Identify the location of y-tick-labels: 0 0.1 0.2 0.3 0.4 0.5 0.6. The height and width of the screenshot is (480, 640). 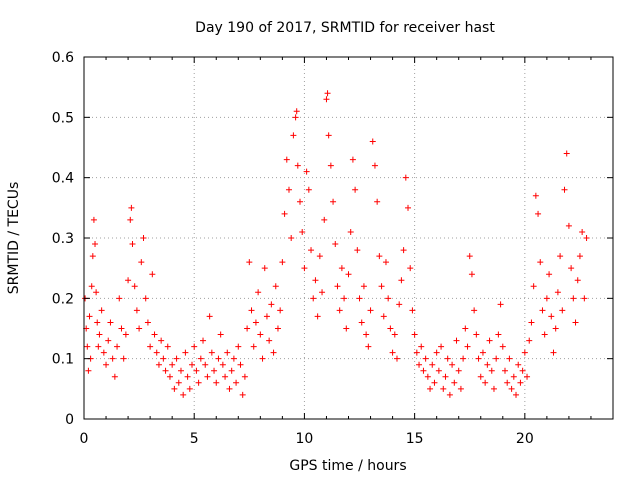
(63, 239).